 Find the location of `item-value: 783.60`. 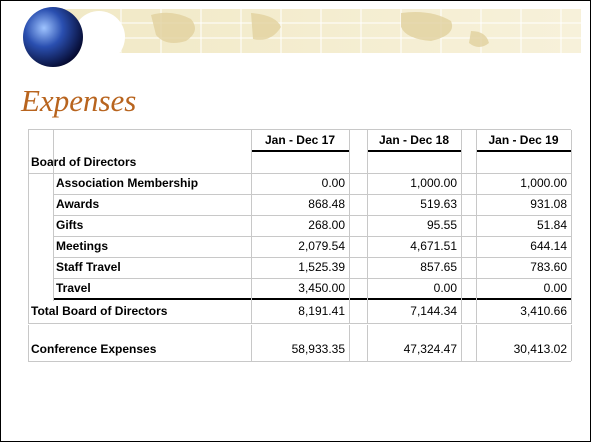

item-value: 783.60 is located at coordinates (548, 267).